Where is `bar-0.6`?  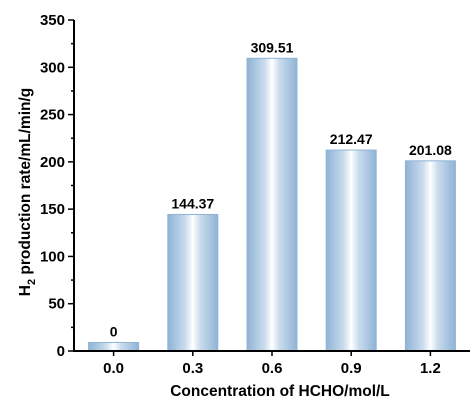 bar-0.6 is located at coordinates (272, 204).